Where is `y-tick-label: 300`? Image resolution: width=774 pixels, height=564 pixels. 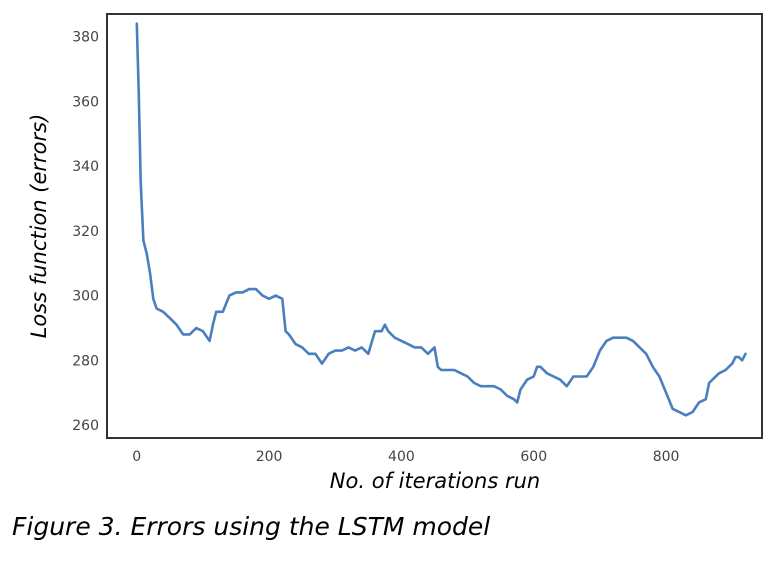 y-tick-label: 300 is located at coordinates (85, 297).